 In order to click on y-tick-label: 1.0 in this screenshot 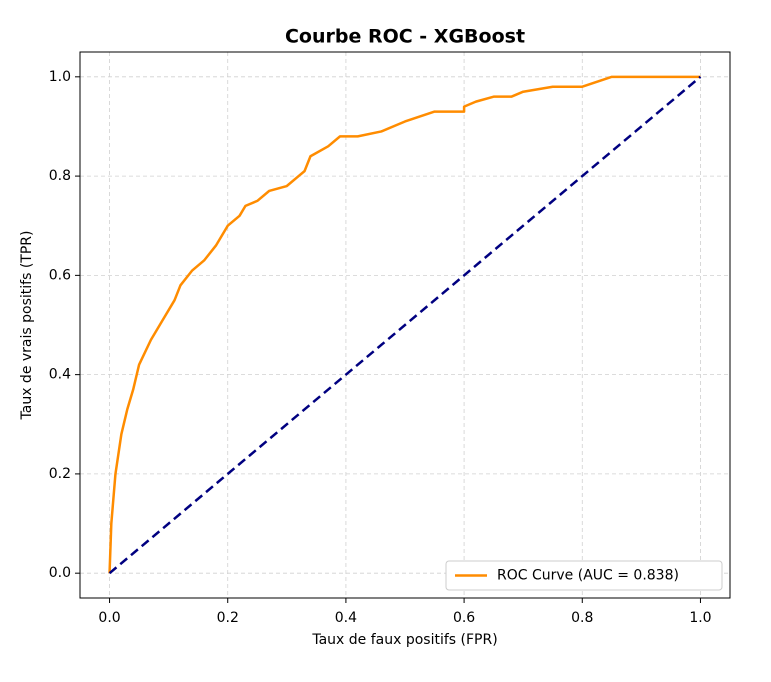, I will do `click(60, 77)`.